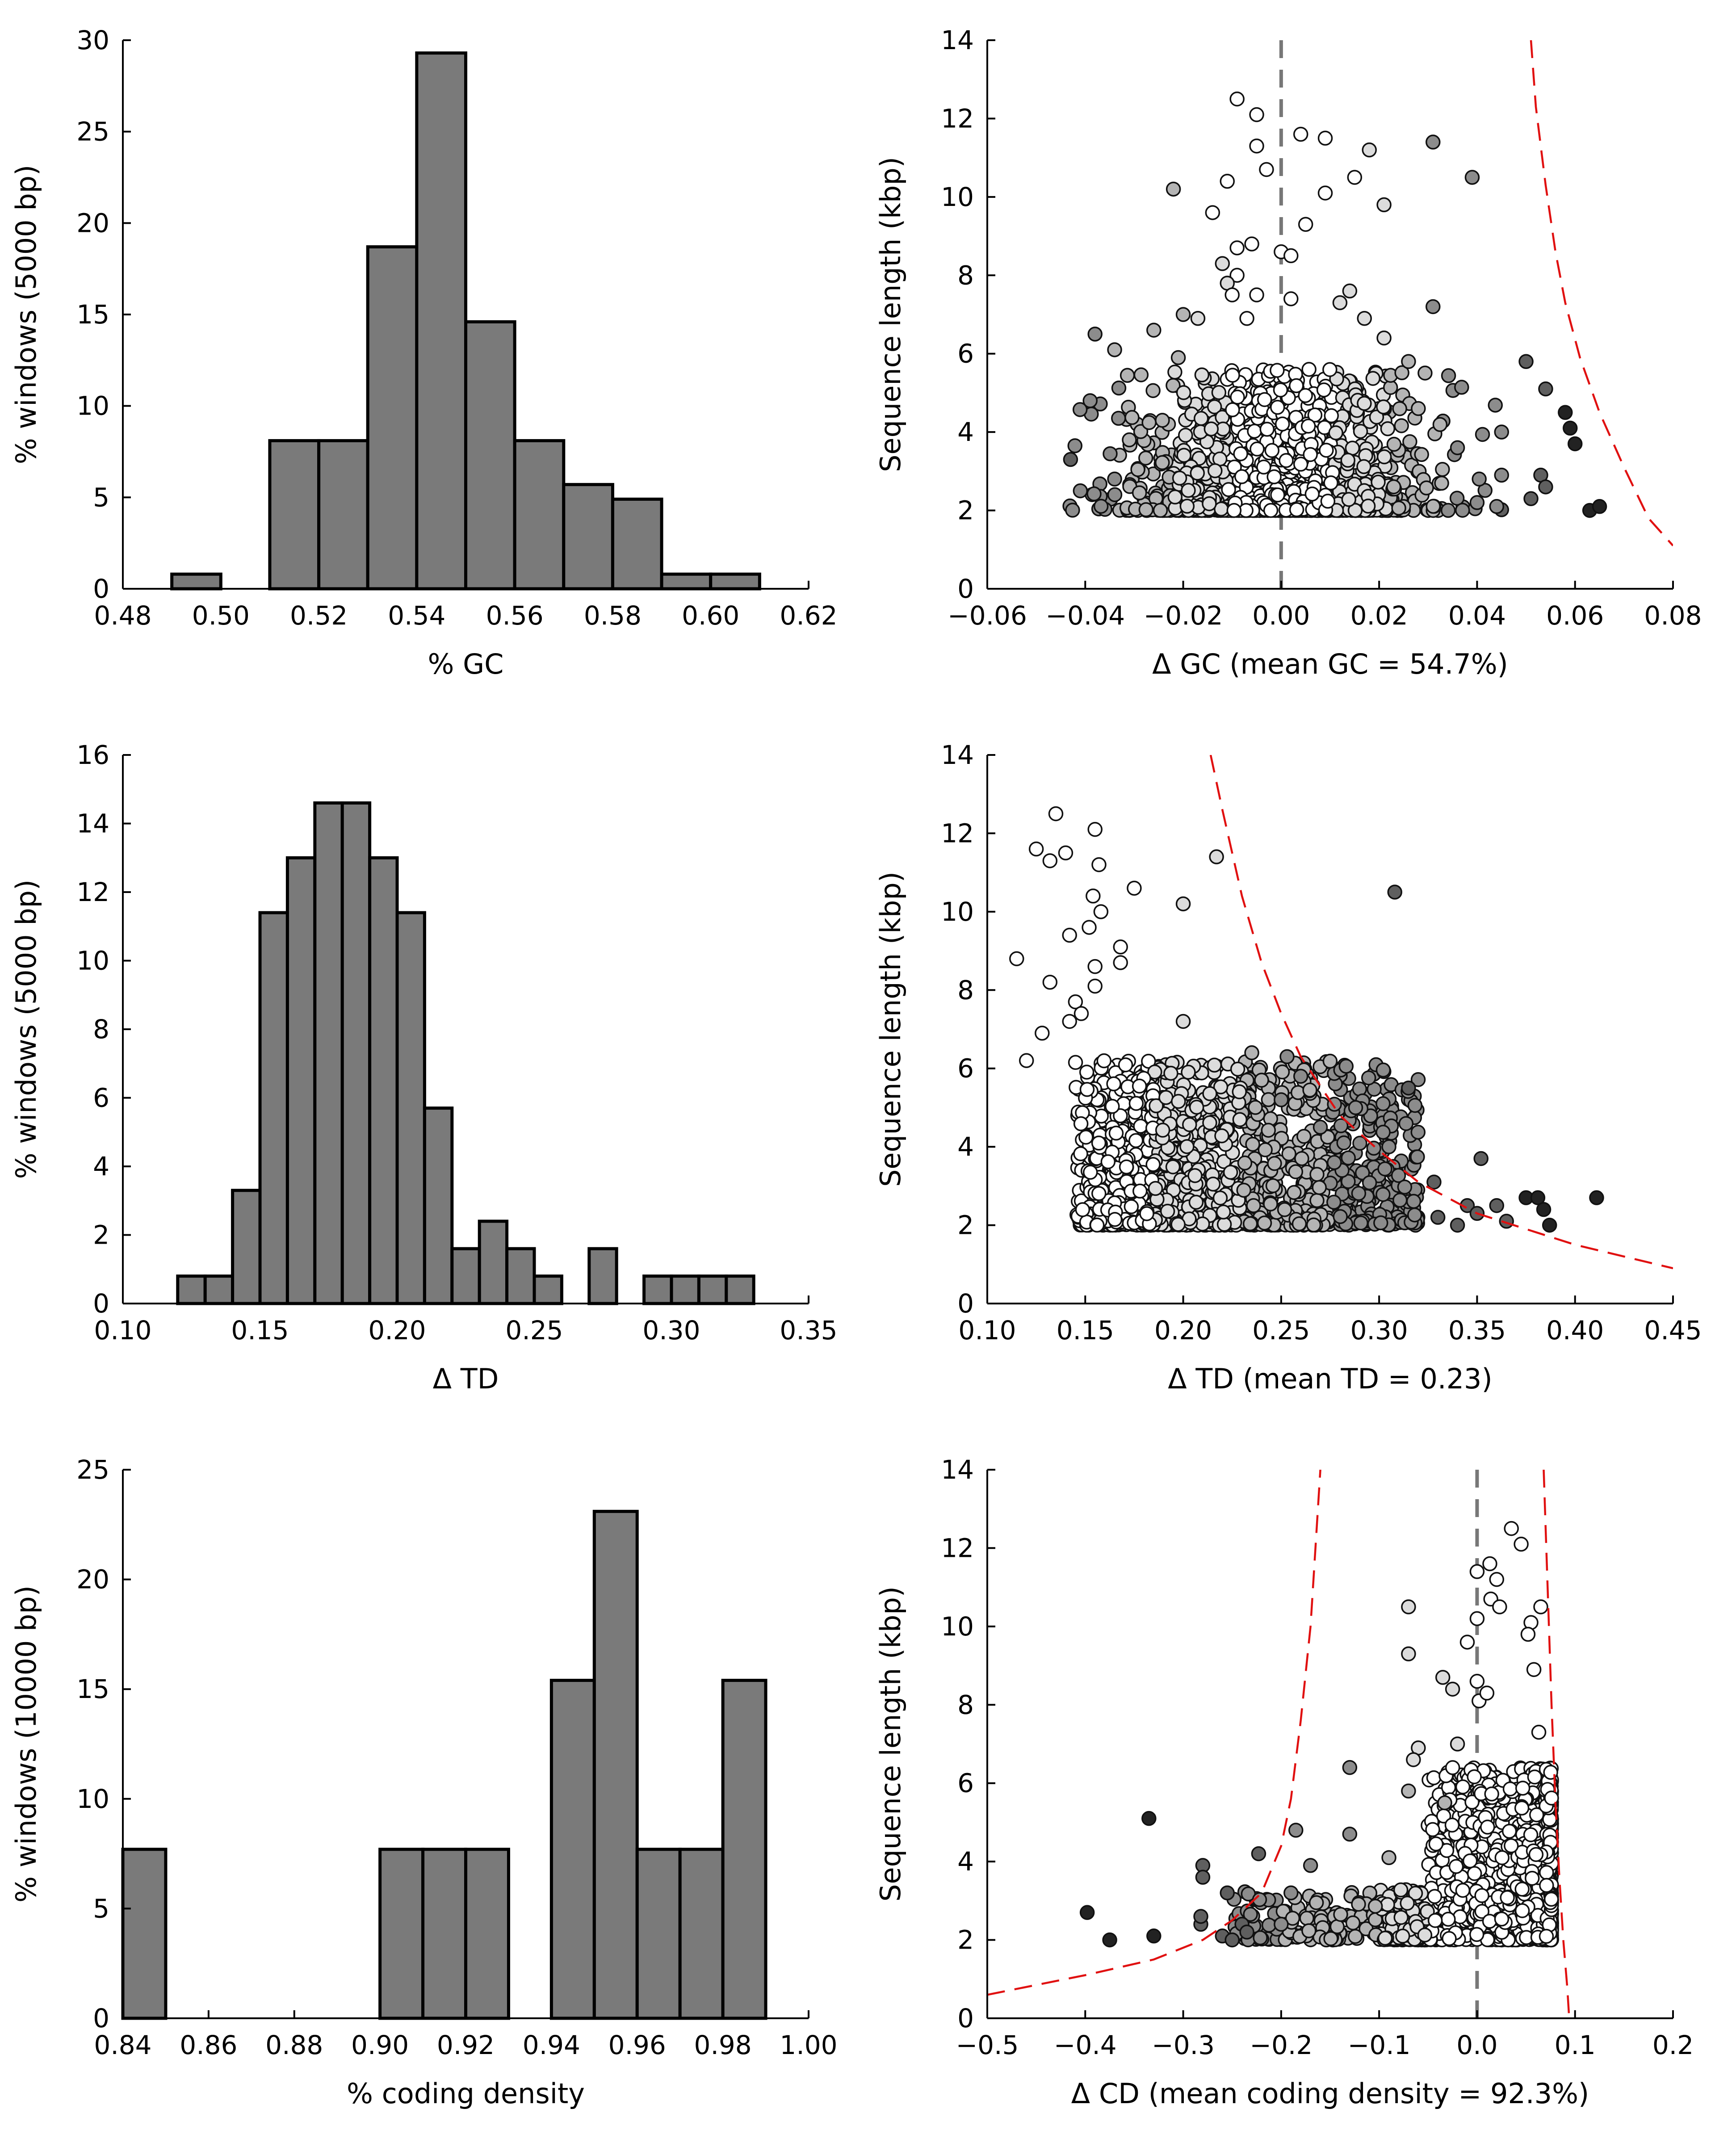 This screenshot has height=2138, width=1736. I want to click on y-tick-label: 15, so click(92, 1689).